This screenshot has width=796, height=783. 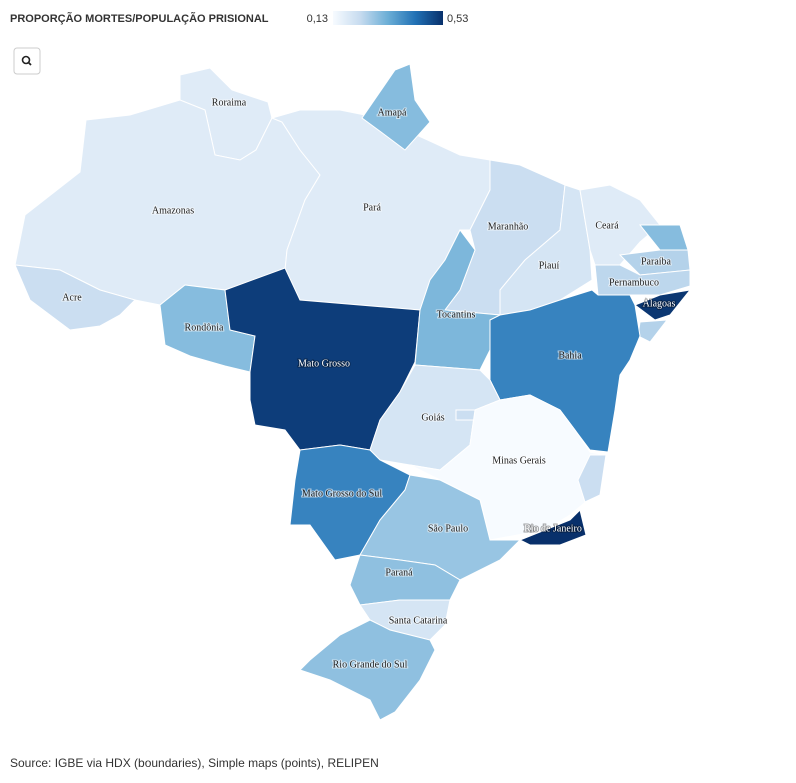 I want to click on search-box, so click(x=27, y=61).